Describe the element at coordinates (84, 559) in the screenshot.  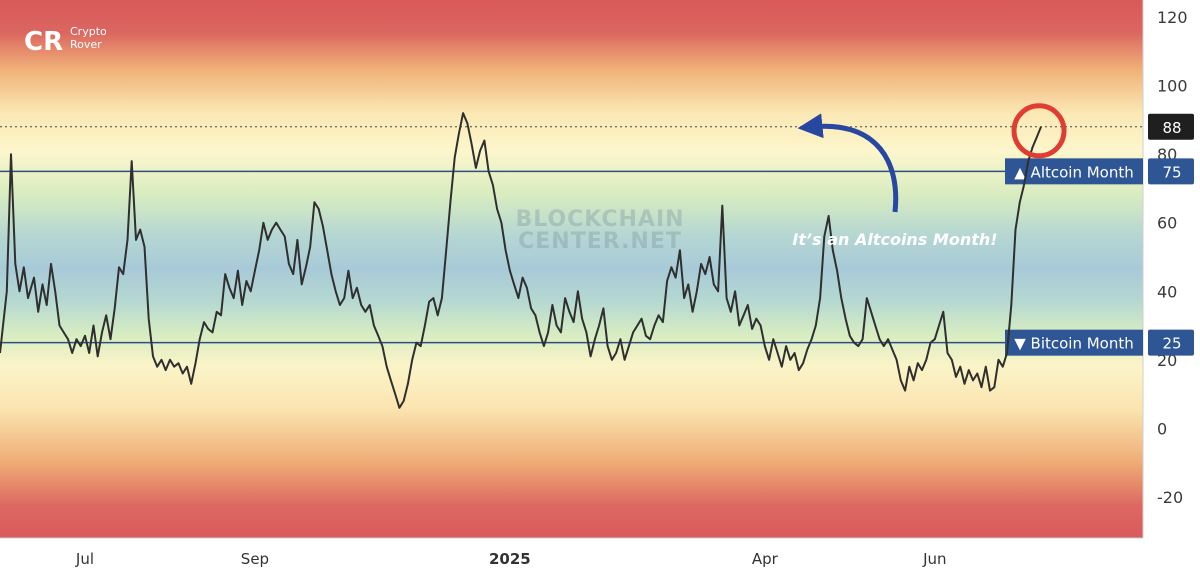
I see `x-tick-label: Jul` at that location.